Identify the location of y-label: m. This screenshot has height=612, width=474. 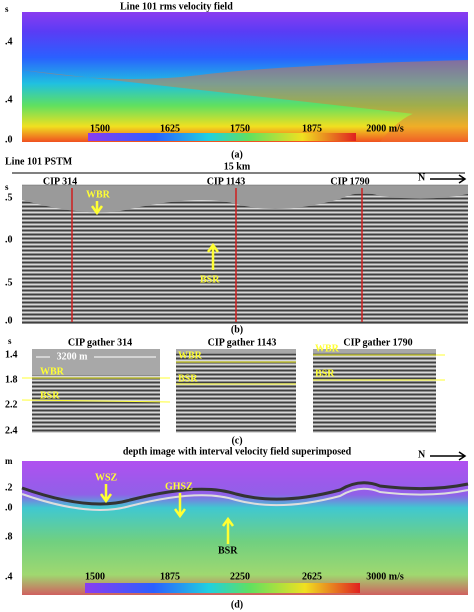
(9, 461).